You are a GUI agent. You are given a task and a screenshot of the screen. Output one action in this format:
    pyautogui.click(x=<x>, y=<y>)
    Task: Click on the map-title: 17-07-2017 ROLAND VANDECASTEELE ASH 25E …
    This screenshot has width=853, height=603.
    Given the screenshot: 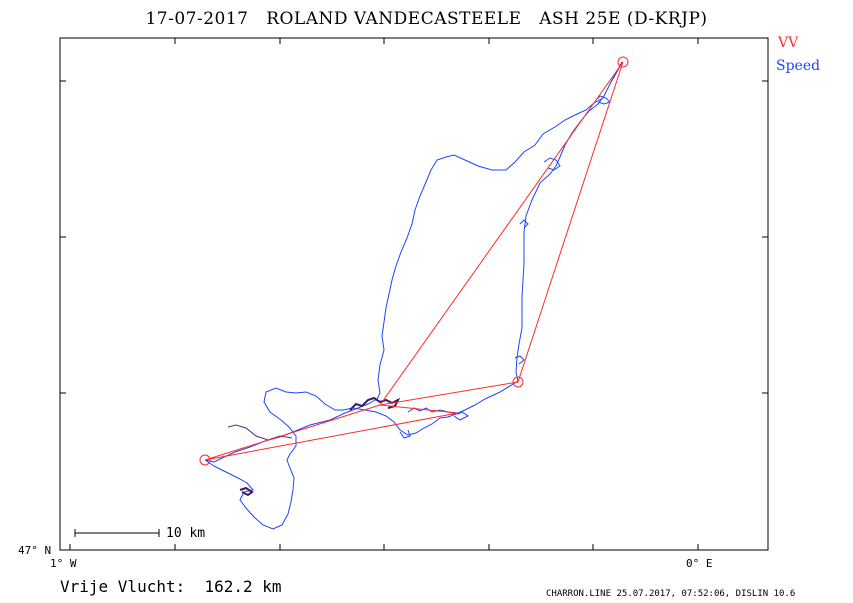 What is the action you would take?
    pyautogui.click(x=426, y=19)
    